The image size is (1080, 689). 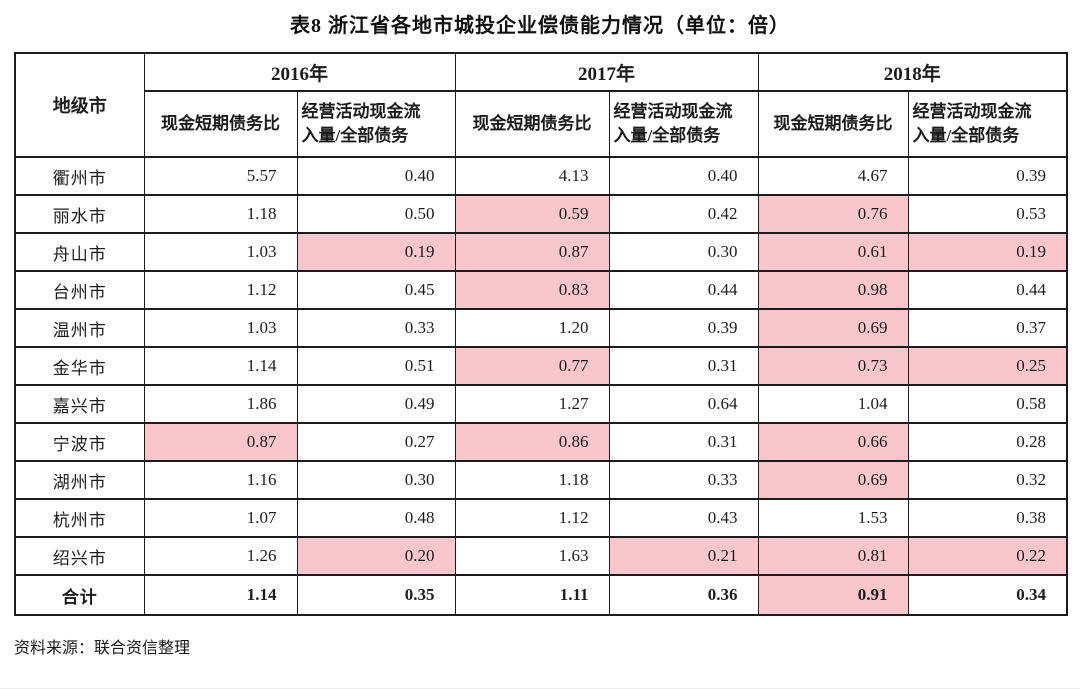 I want to click on value-cell: 0.86, so click(x=532, y=442).